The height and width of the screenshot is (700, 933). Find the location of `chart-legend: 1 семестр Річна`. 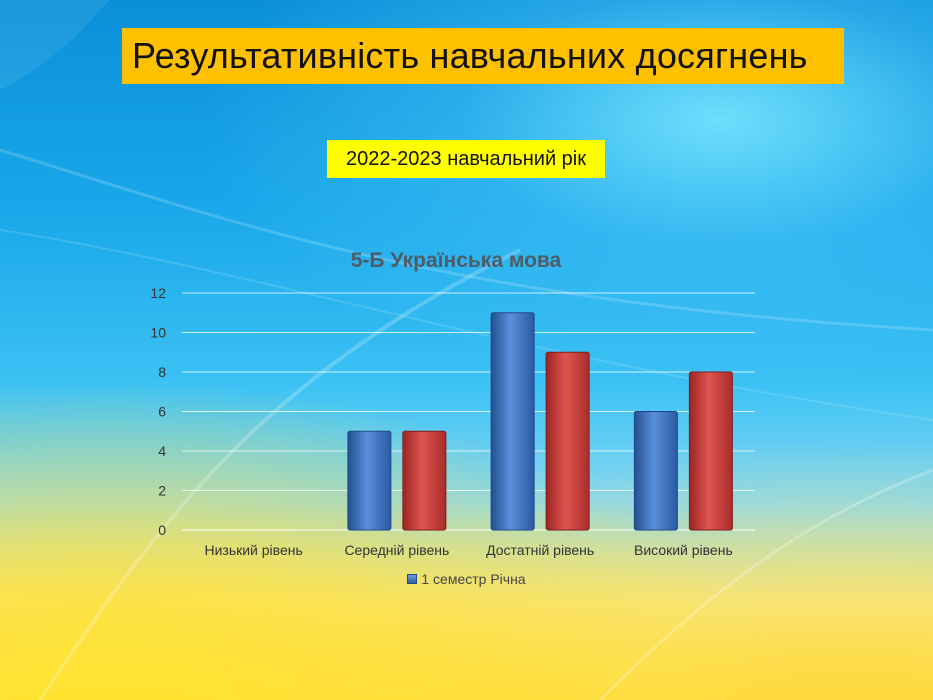

chart-legend: 1 семестр Річна is located at coordinates (466, 579).